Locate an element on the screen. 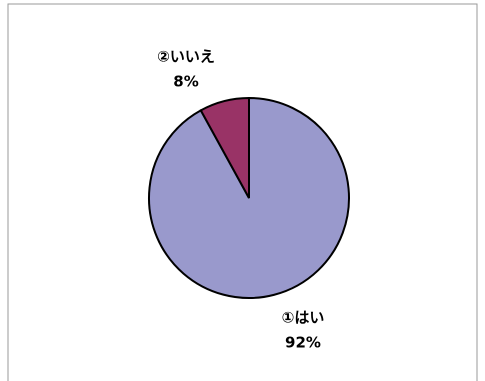 The width and height of the screenshot is (485, 381). slice-value-label: 92% is located at coordinates (303, 343).